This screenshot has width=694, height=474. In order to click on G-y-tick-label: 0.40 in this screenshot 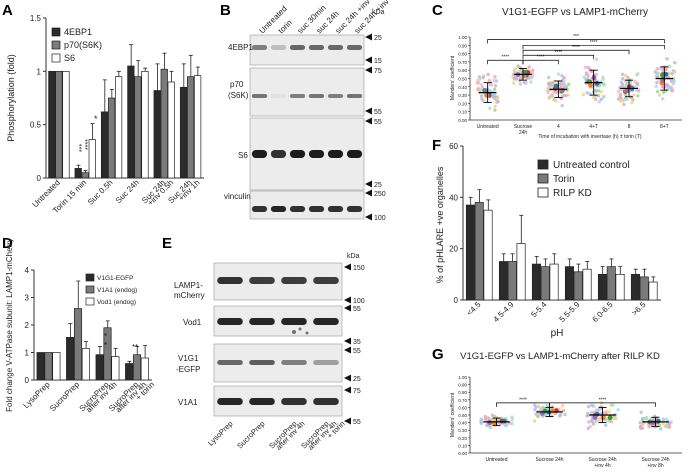, I will do `click(462, 423)`.